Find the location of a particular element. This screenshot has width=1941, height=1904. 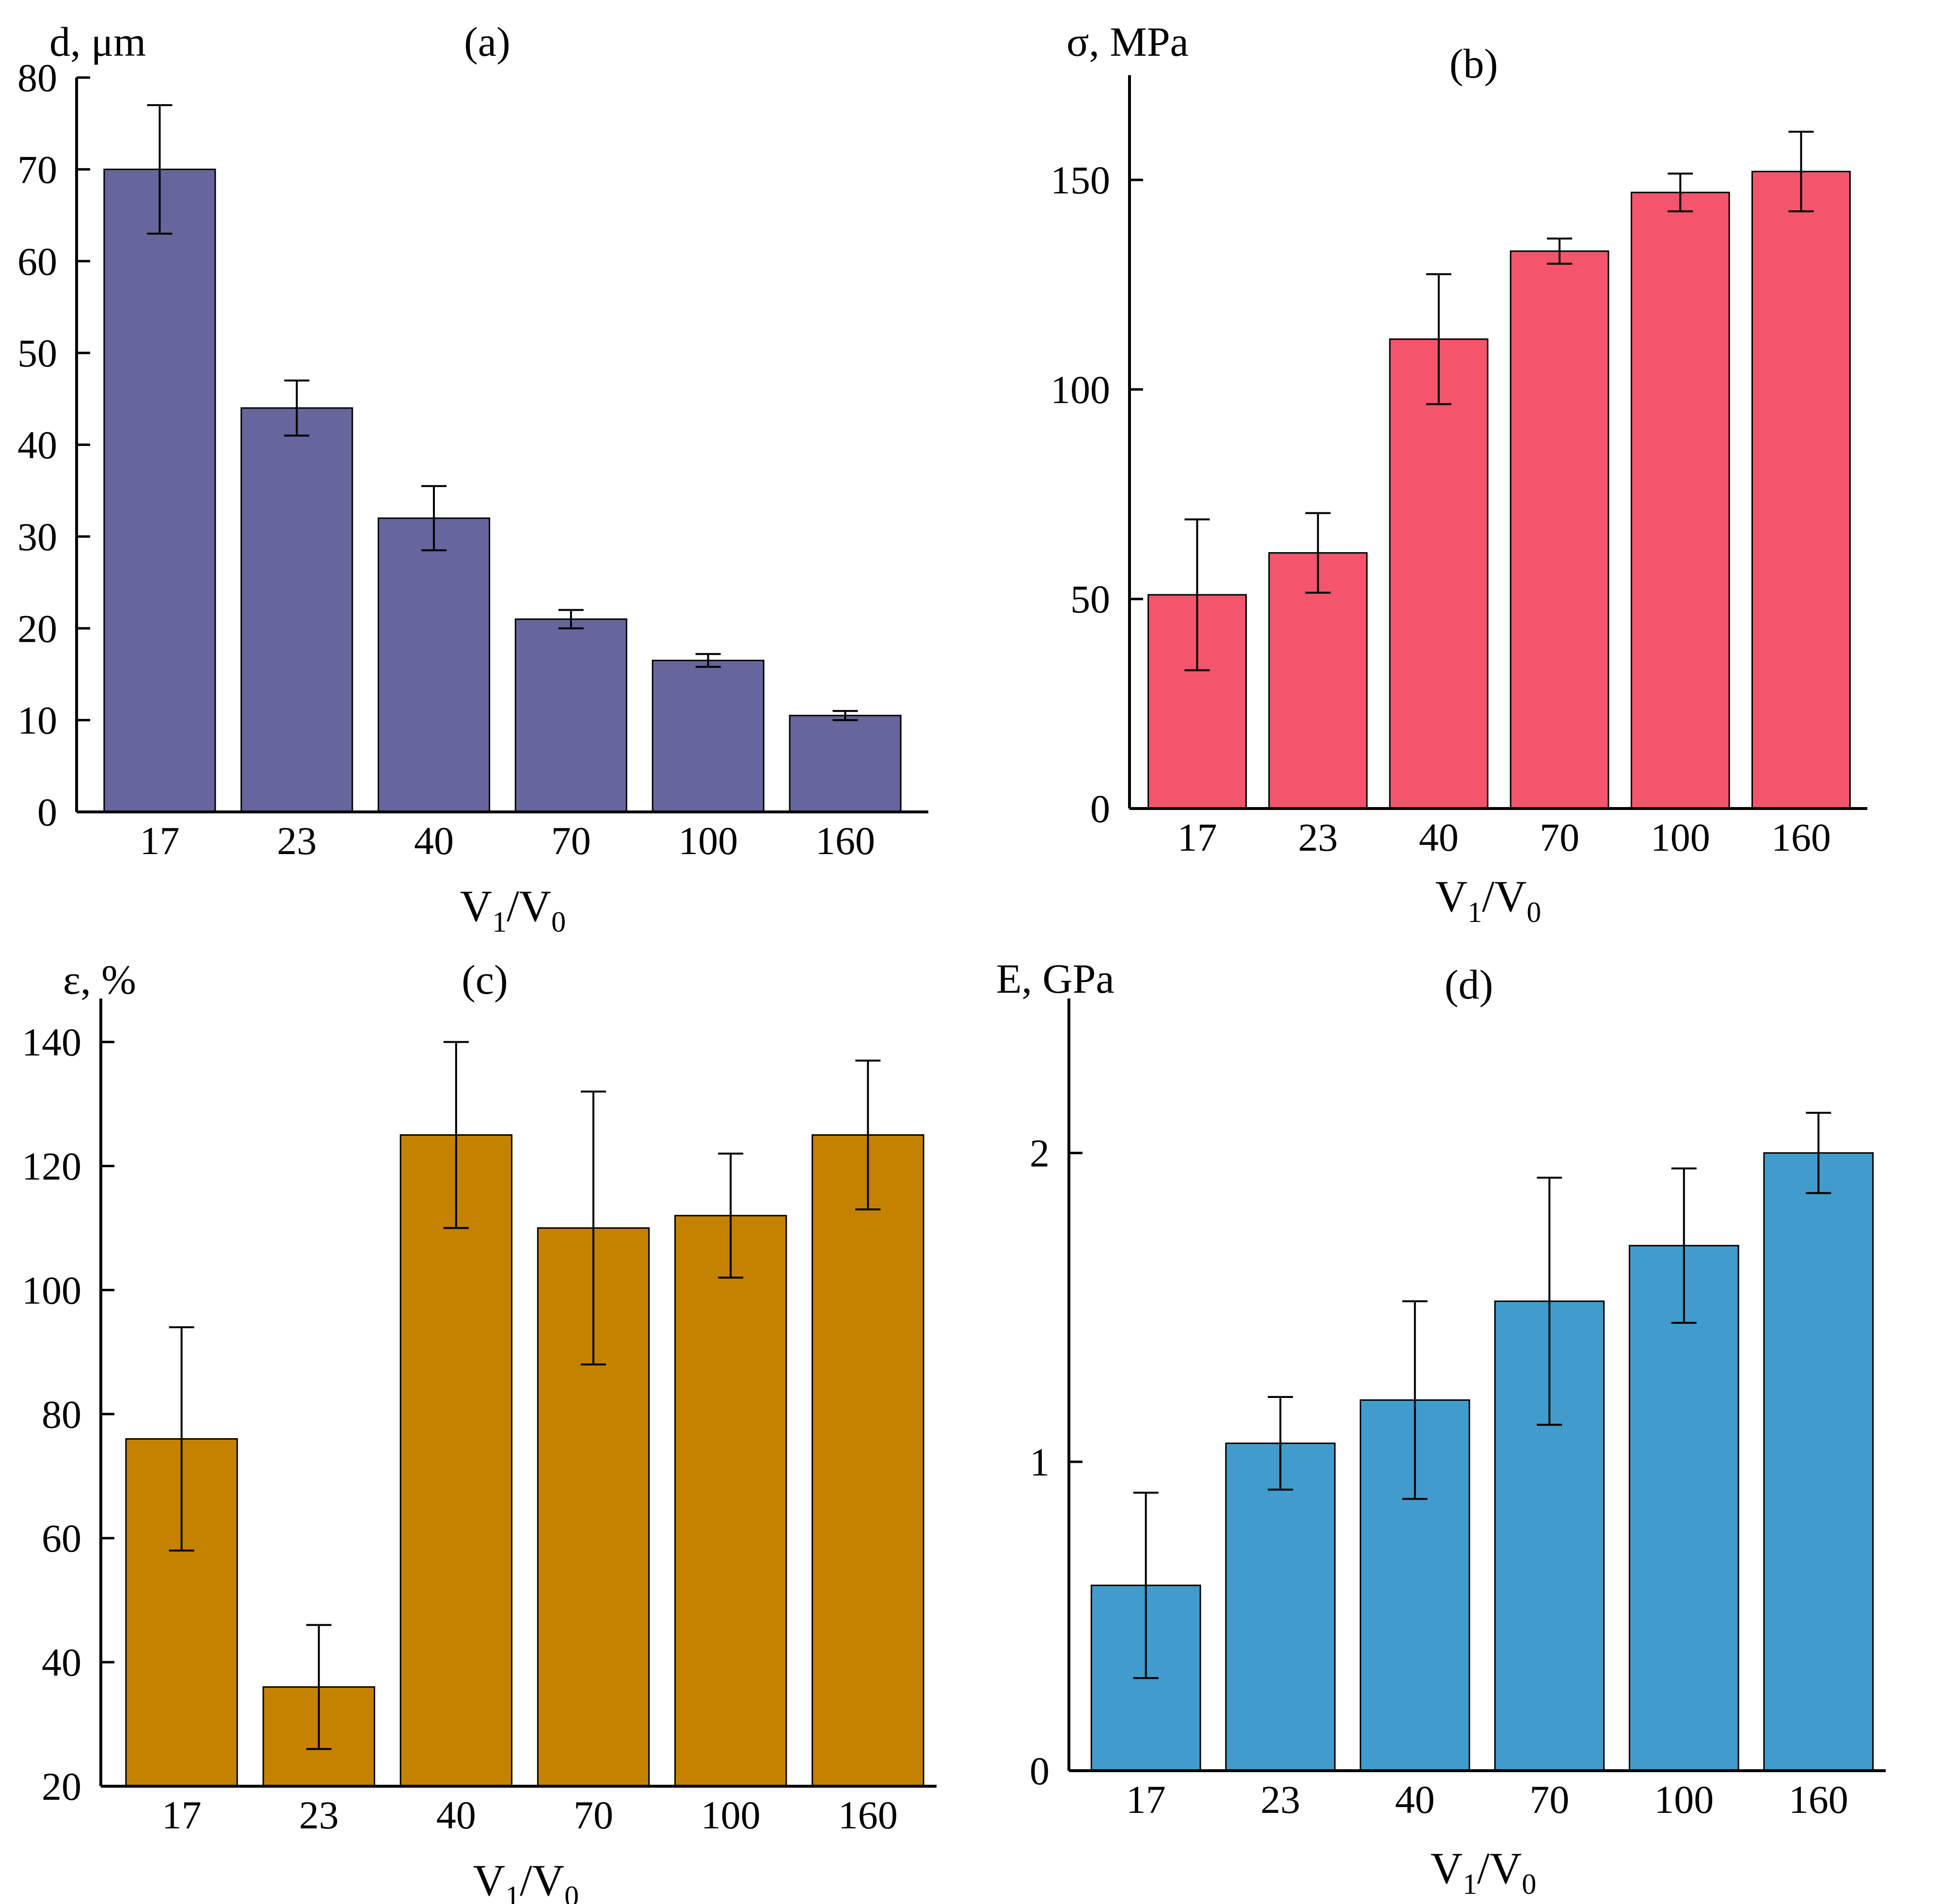

y-tick-label: 2 is located at coordinates (1040, 1153).